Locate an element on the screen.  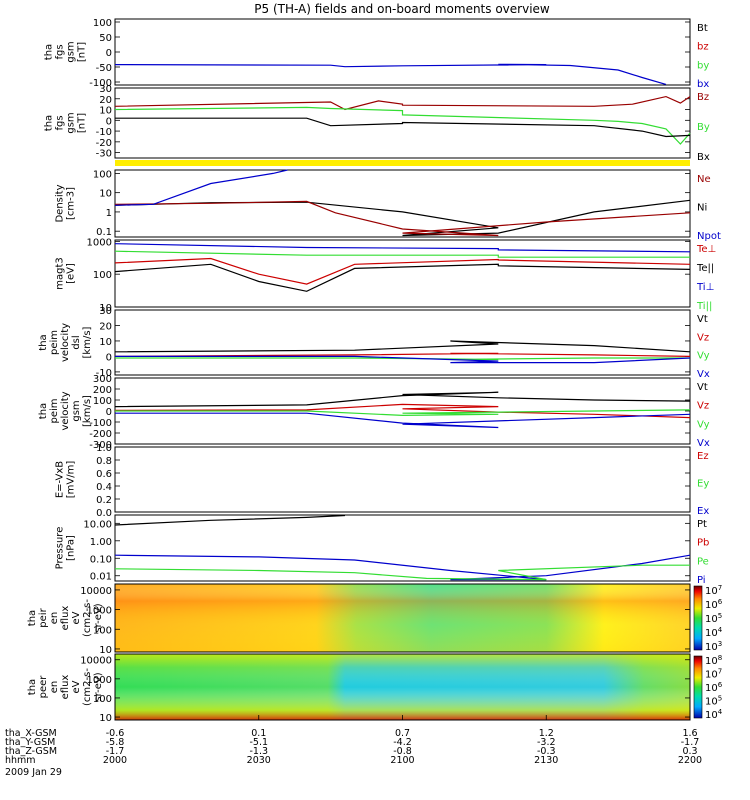
legend-npot: Npot is located at coordinates (709, 236).